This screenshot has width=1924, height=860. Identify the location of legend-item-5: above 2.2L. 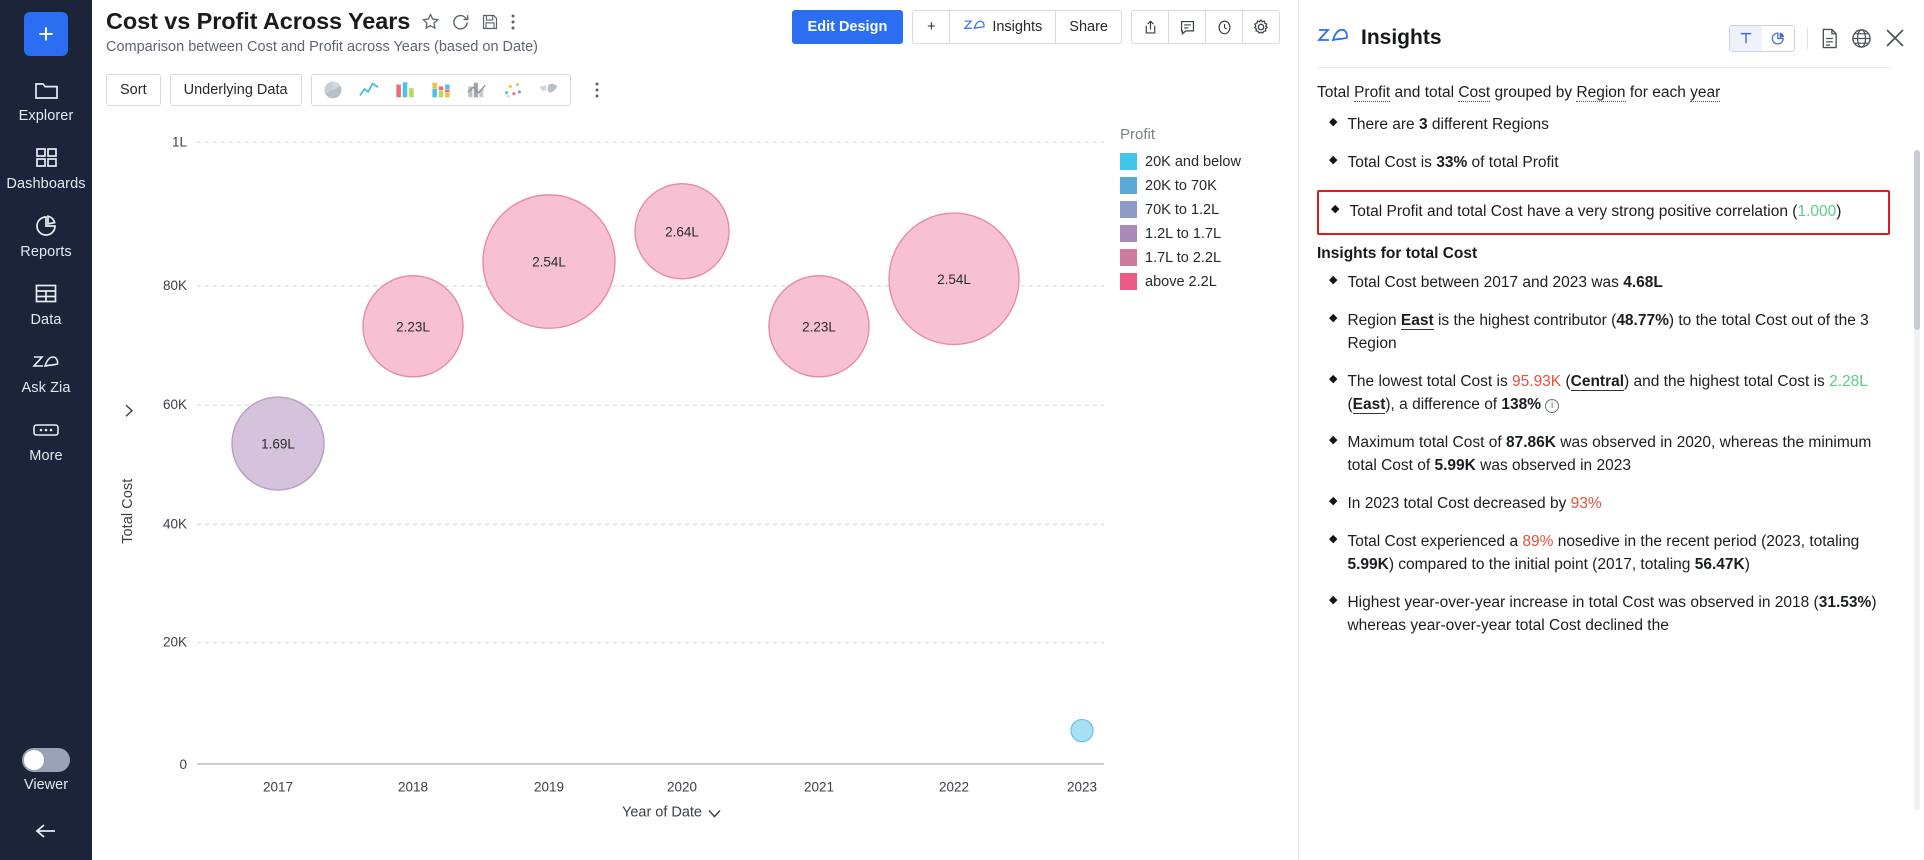
(1192, 281).